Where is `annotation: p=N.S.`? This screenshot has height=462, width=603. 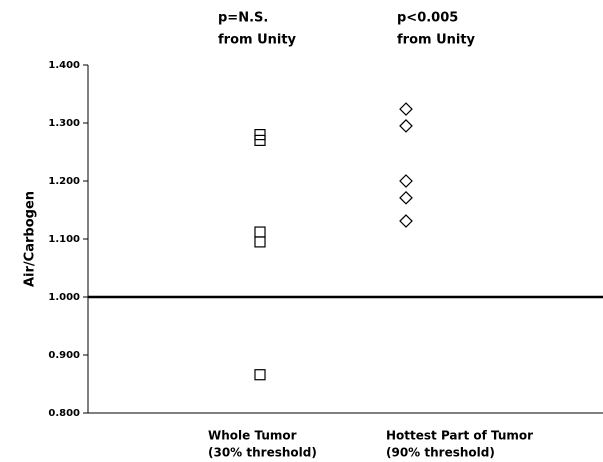
annotation: p=N.S. is located at coordinates (243, 18).